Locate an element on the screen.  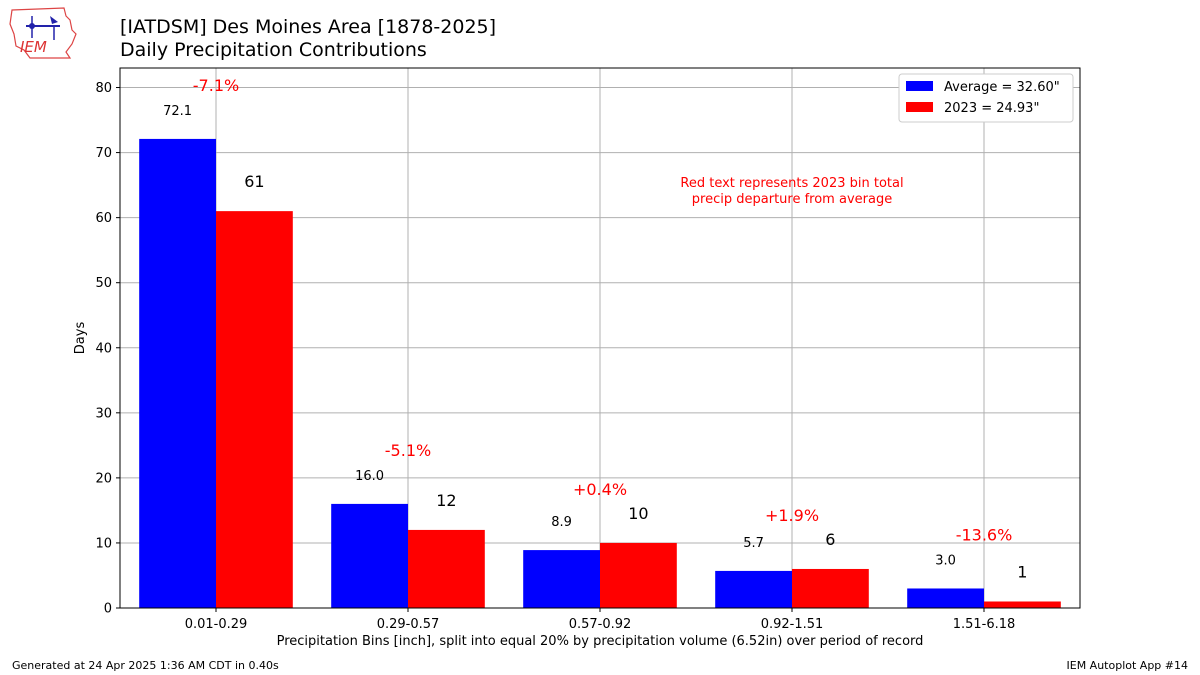
y-tick-label: 10 is located at coordinates (103, 543).